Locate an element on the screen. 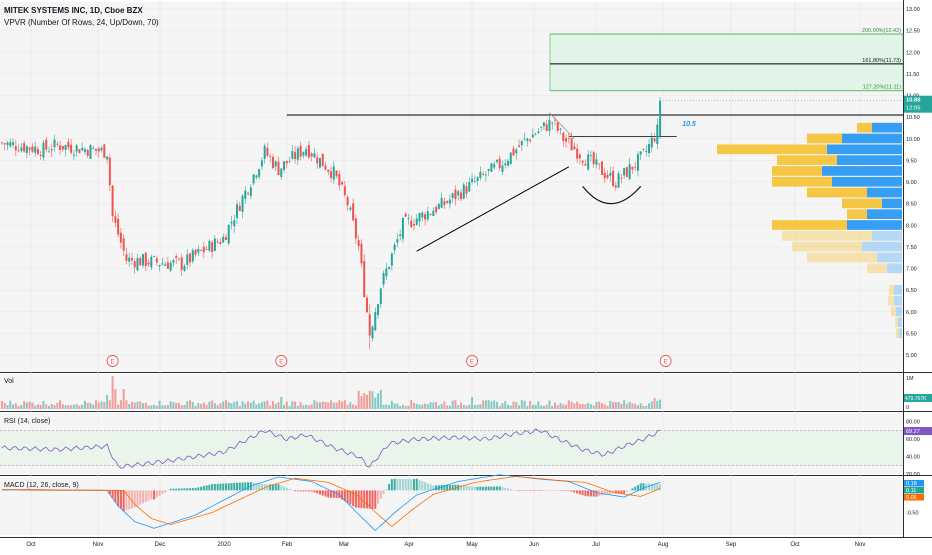 The height and width of the screenshot is (555, 932). rsi-y-tick: 20.00 is located at coordinates (913, 475).